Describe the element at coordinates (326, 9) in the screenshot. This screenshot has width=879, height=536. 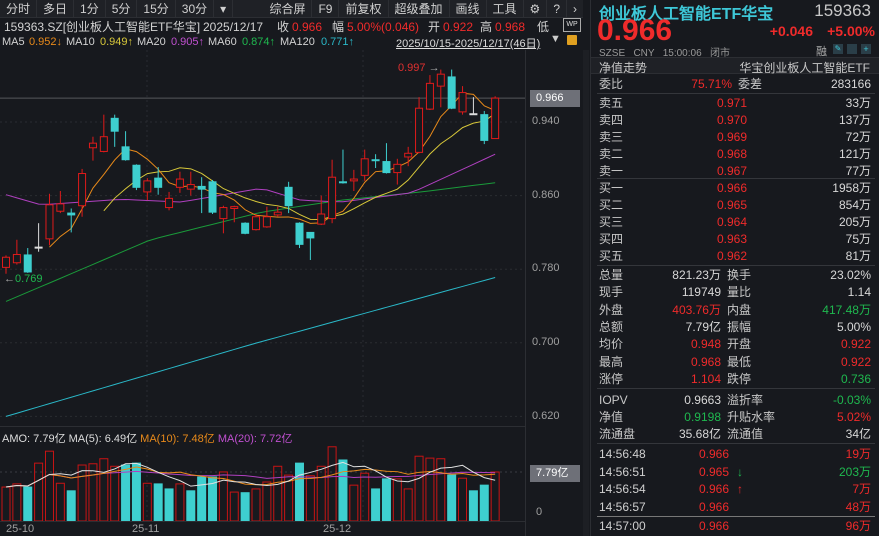
I see `f9-button: F9` at that location.